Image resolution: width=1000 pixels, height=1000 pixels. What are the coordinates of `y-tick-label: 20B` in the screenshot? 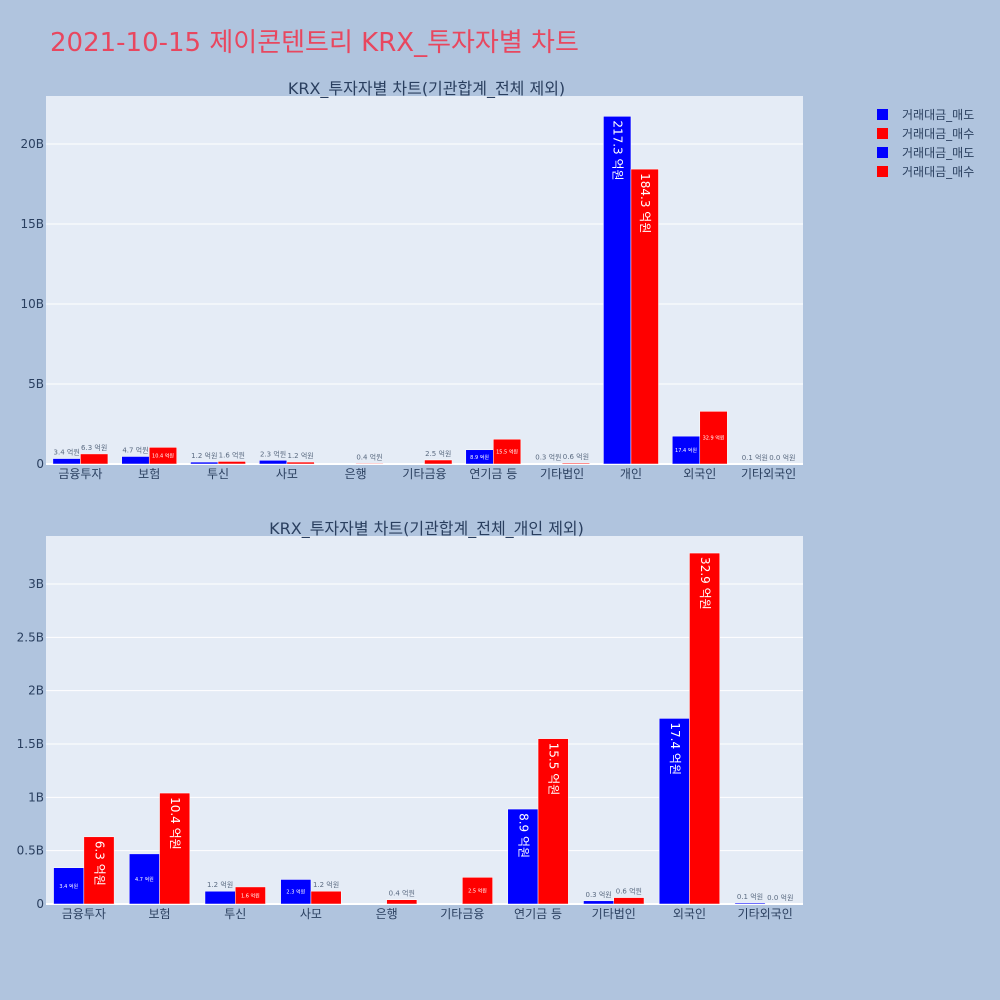 It's located at (32, 144).